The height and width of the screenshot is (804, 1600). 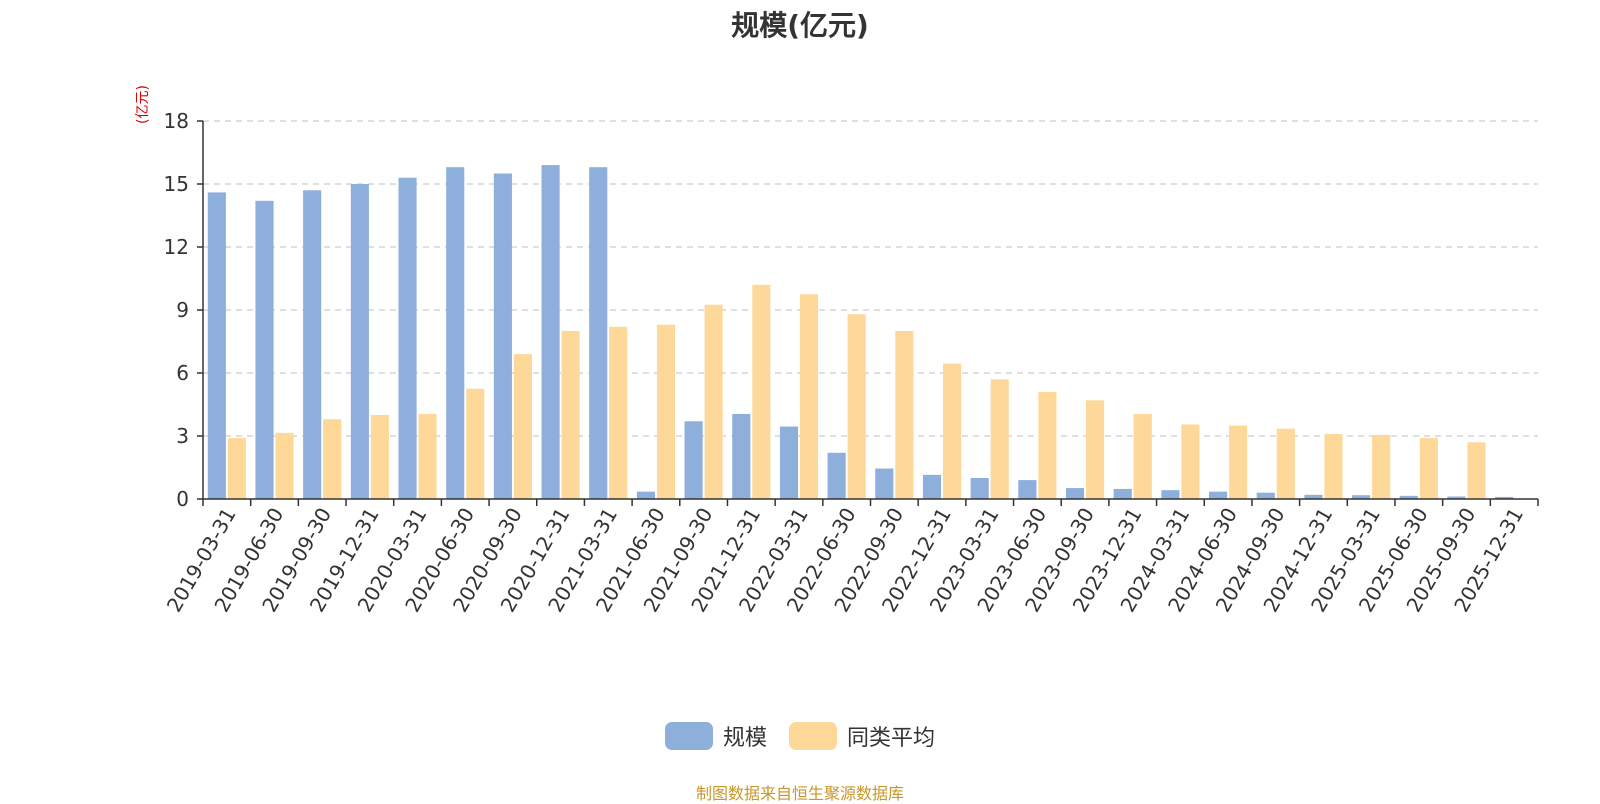 What do you see at coordinates (688, 736) in the screenshot?
I see `legend-swatch-scale` at bounding box center [688, 736].